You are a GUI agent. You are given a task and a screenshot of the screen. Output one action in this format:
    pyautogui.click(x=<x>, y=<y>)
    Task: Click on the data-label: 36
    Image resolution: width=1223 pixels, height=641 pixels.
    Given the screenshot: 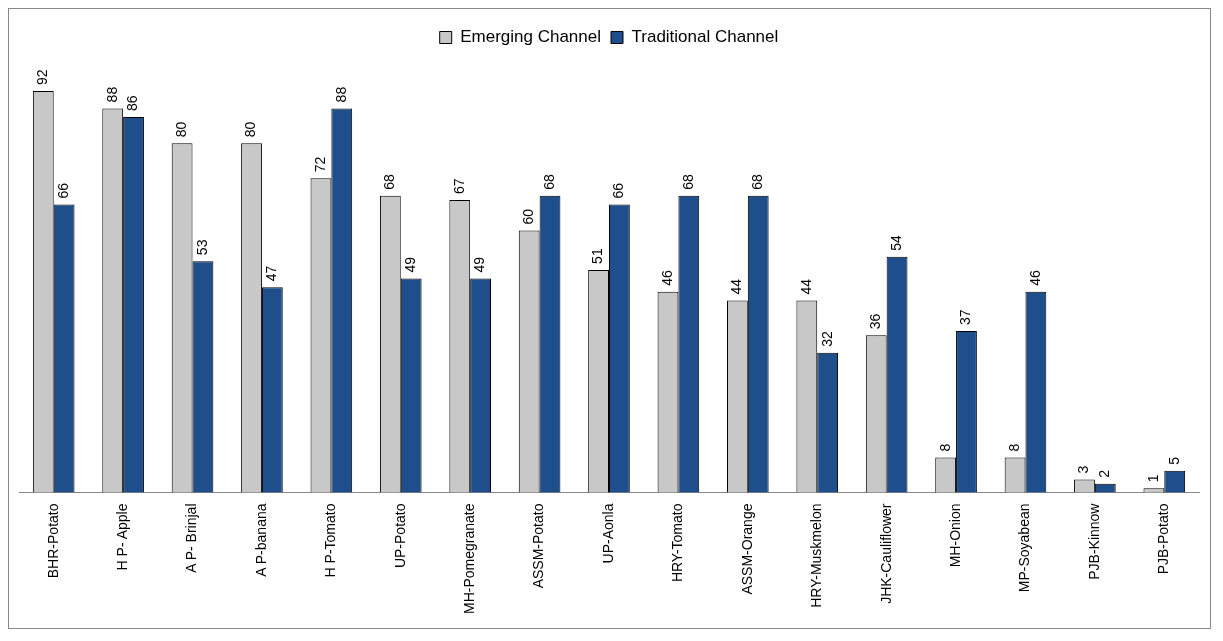 What is the action you would take?
    pyautogui.click(x=875, y=321)
    